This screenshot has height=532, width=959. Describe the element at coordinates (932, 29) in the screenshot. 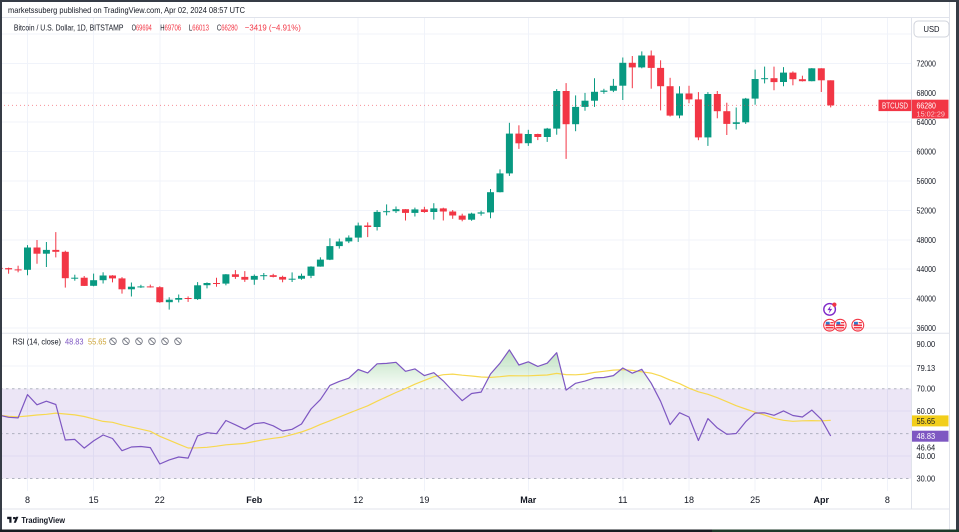

I see `svg-text: USD` at that location.